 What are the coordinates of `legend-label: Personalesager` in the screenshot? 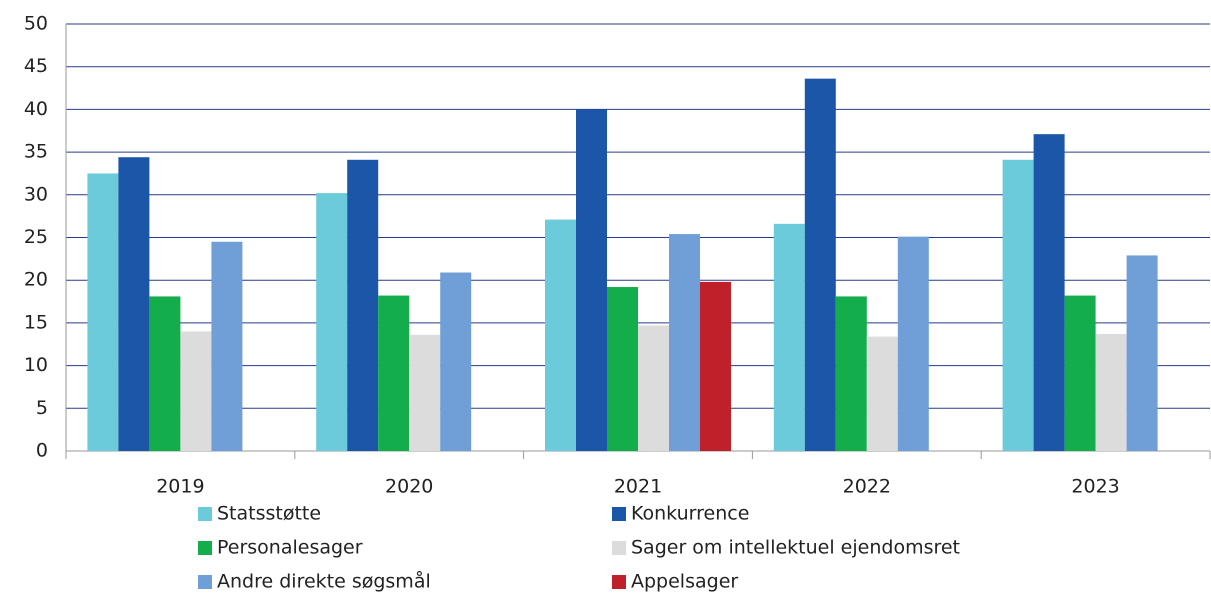 It's located at (290, 548).